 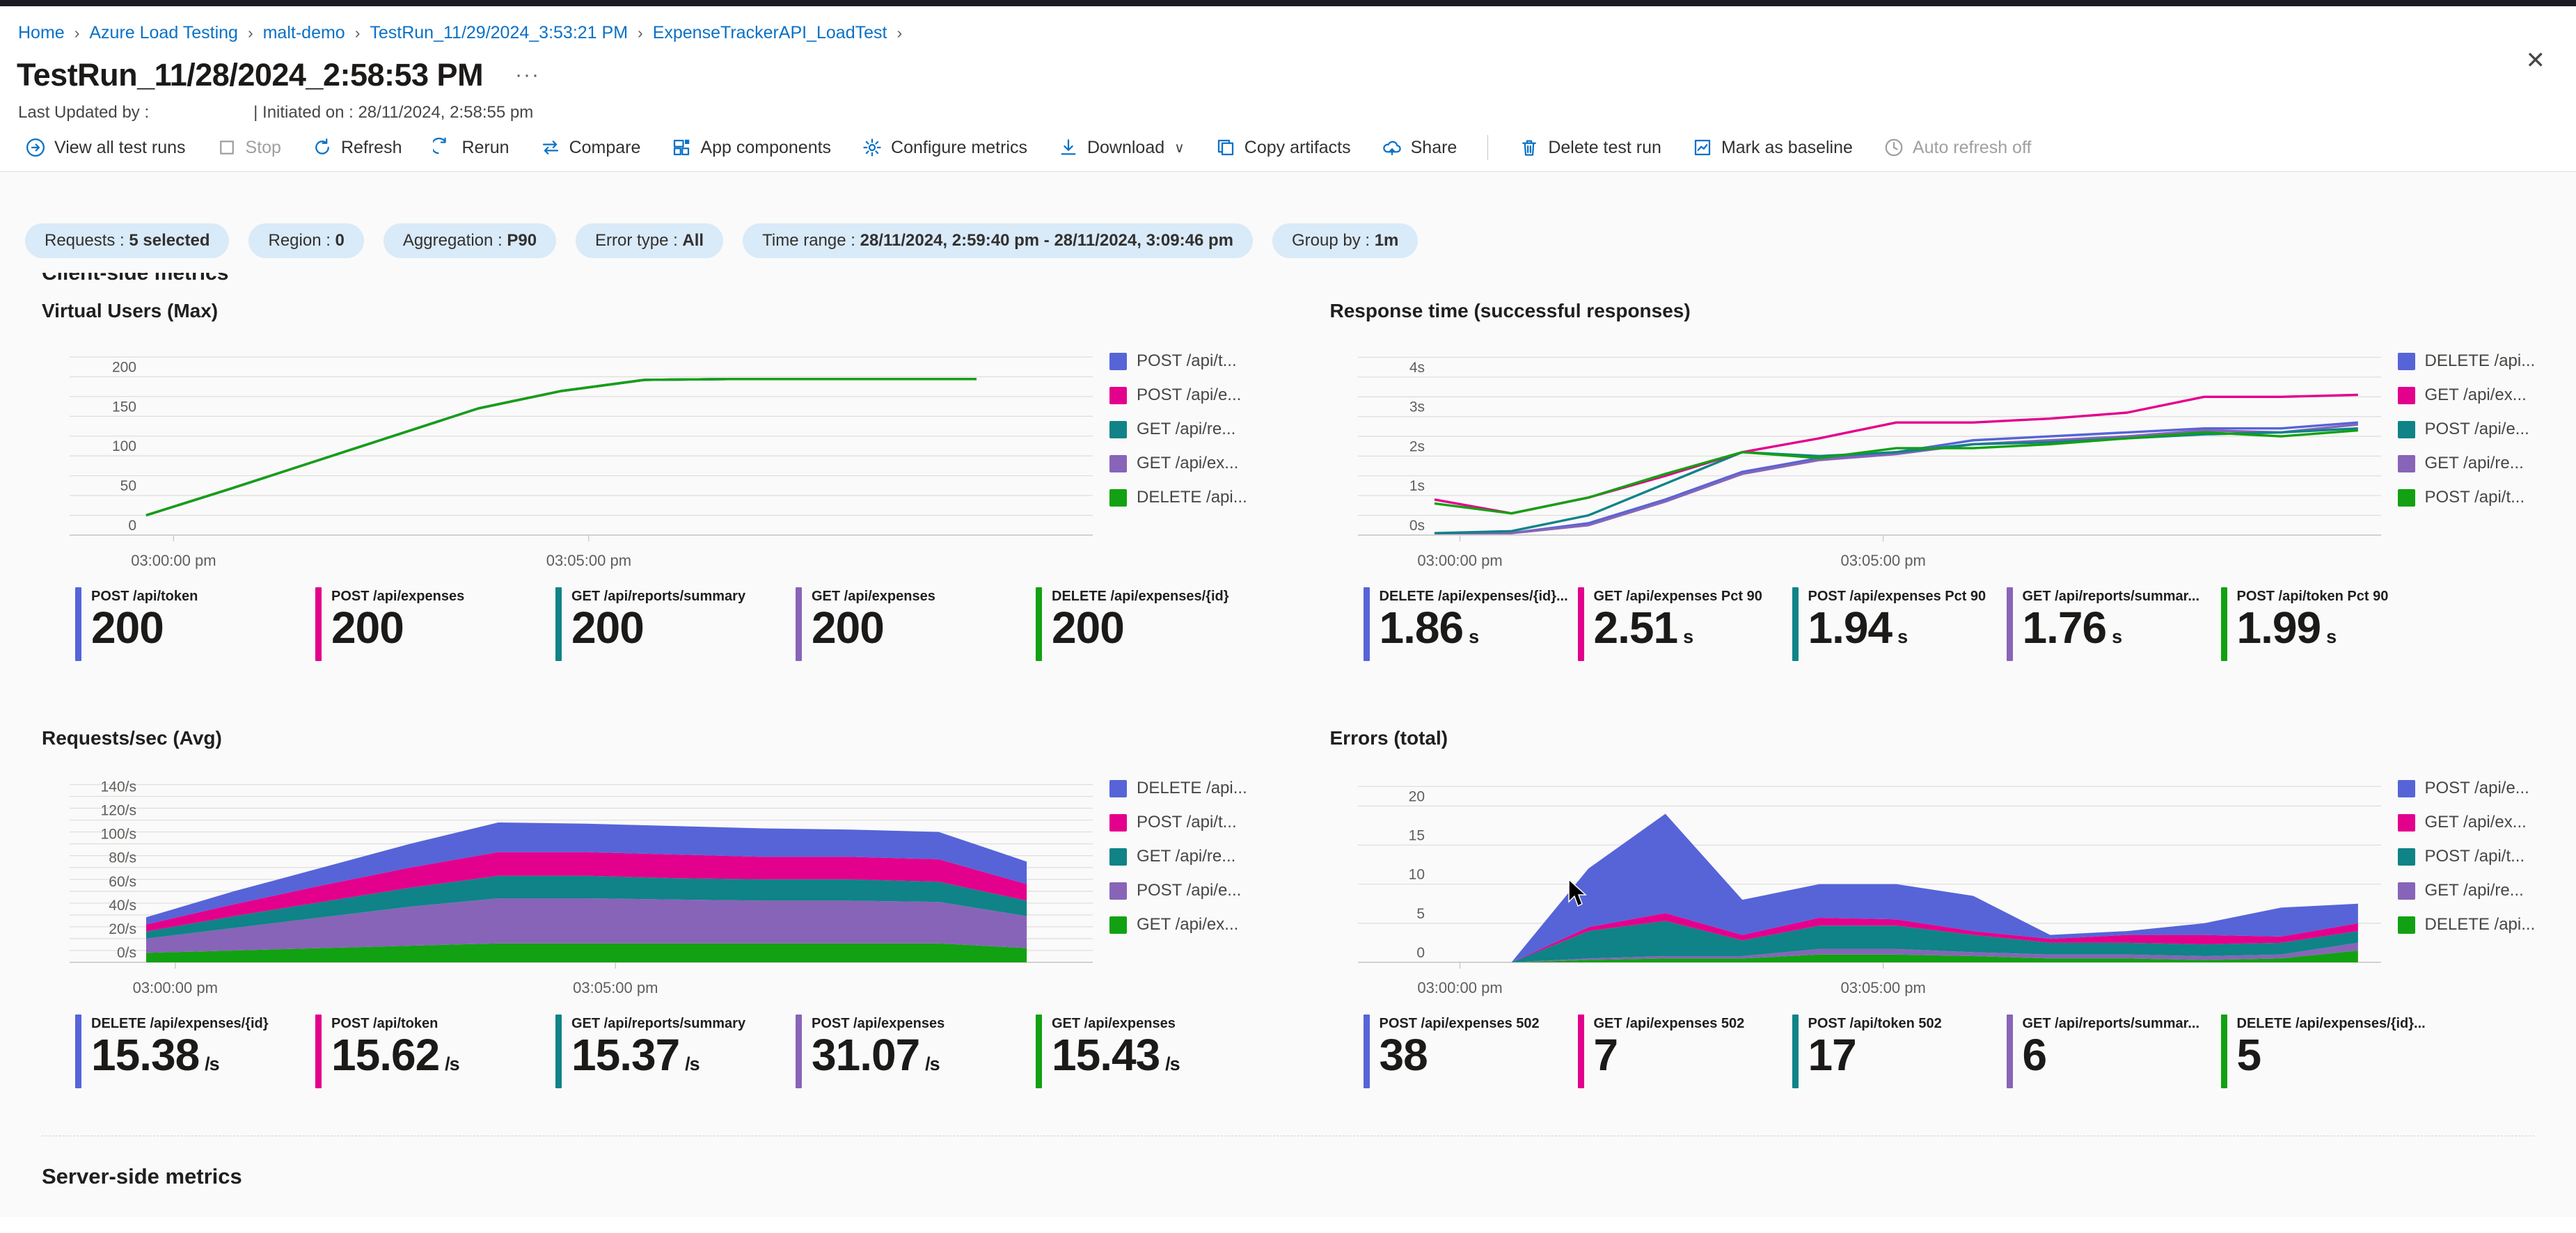 I want to click on toolbar-button-label: Delete test run, so click(x=1604, y=147).